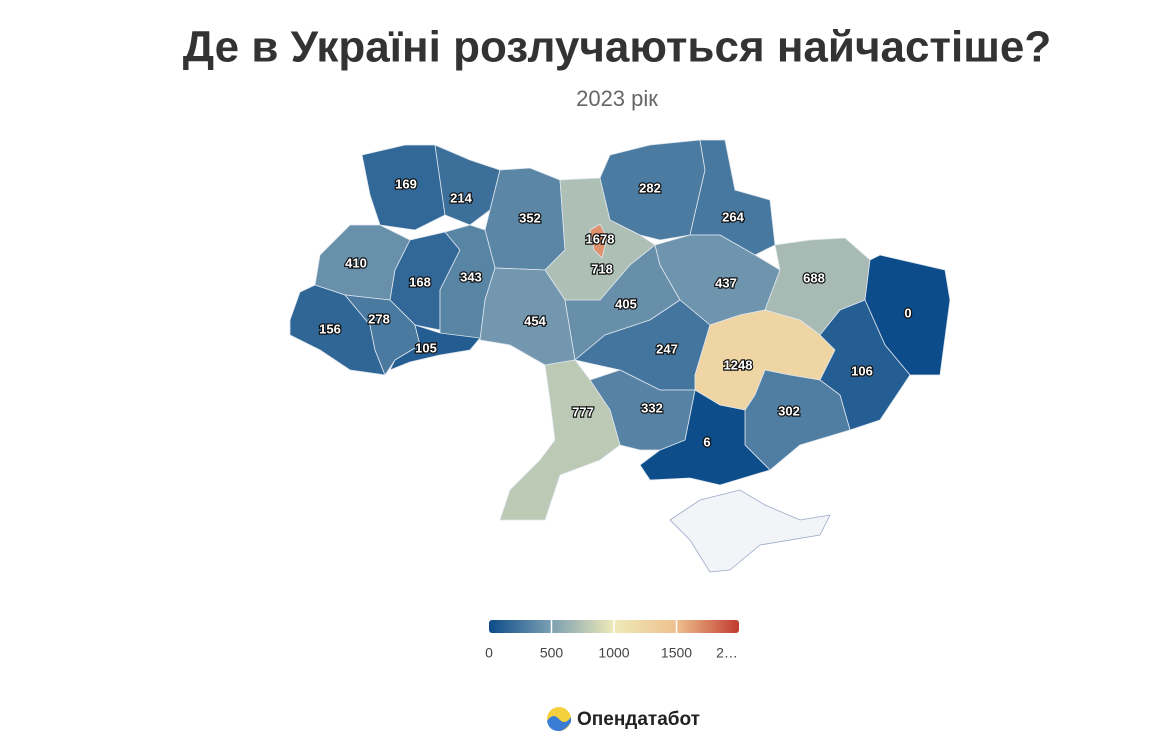 The width and height of the screenshot is (1175, 751). What do you see at coordinates (626, 303) in the screenshot?
I see `value-label: 405` at bounding box center [626, 303].